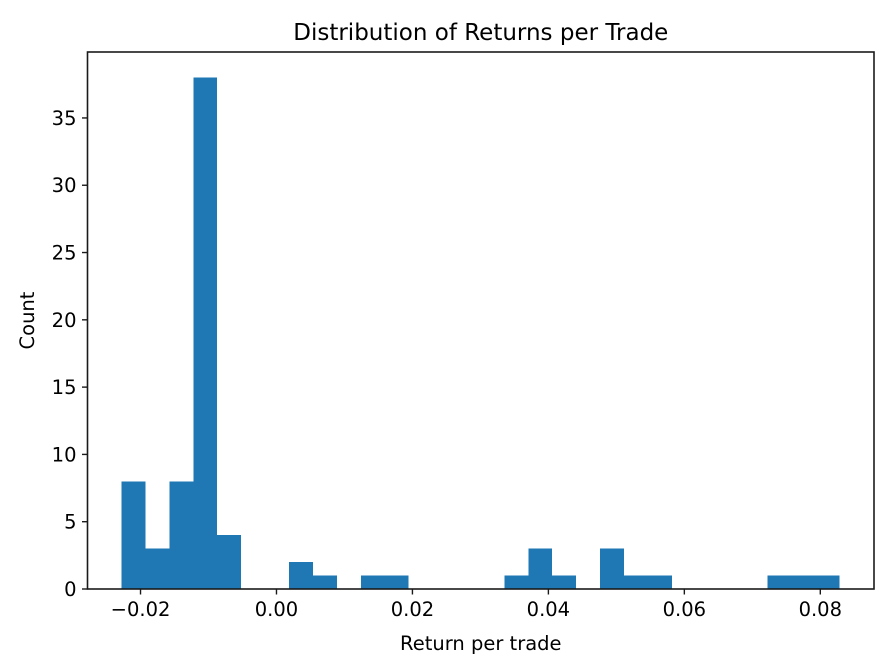 The width and height of the screenshot is (896, 672). I want to click on x-tick-label: 0.04, so click(548, 609).